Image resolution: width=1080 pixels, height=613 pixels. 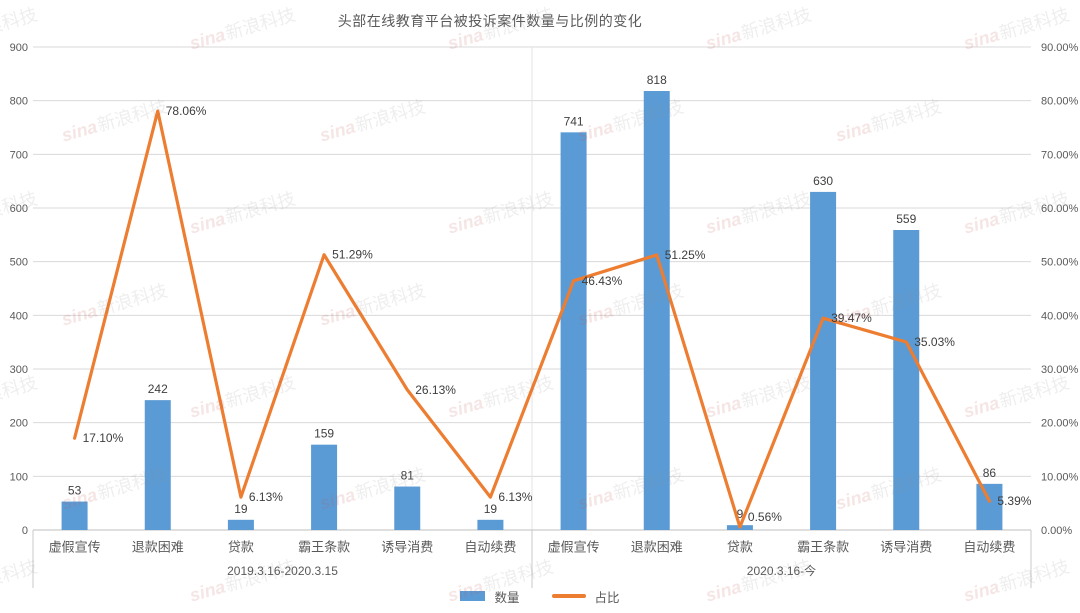 What do you see at coordinates (1060, 370) in the screenshot?
I see `y2-axis-tick-label: 30.00%` at bounding box center [1060, 370].